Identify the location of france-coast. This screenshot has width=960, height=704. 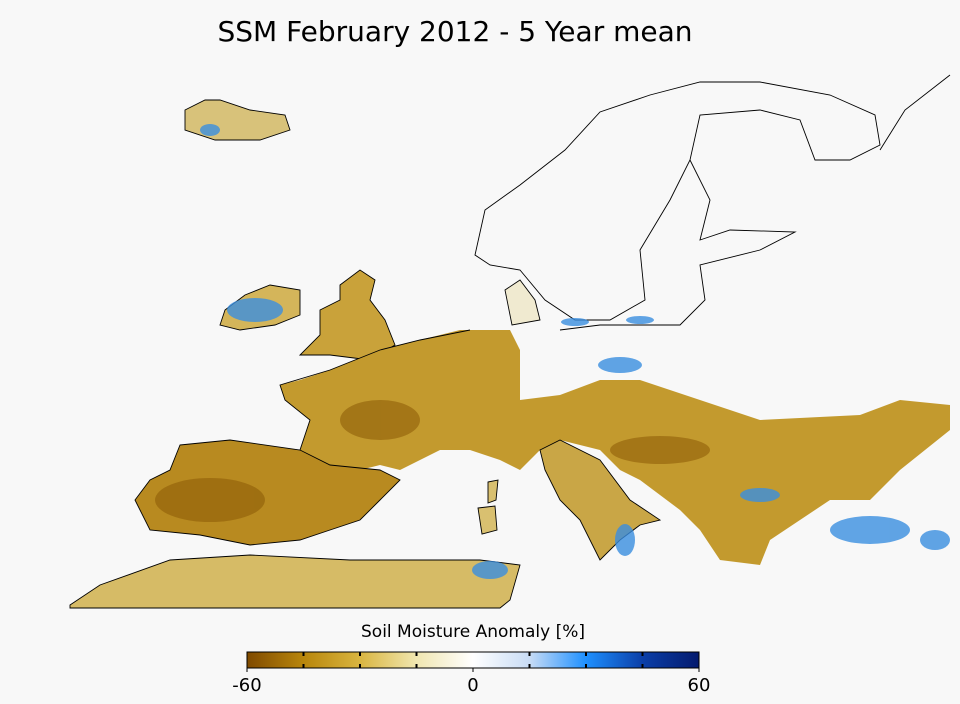
(375, 390).